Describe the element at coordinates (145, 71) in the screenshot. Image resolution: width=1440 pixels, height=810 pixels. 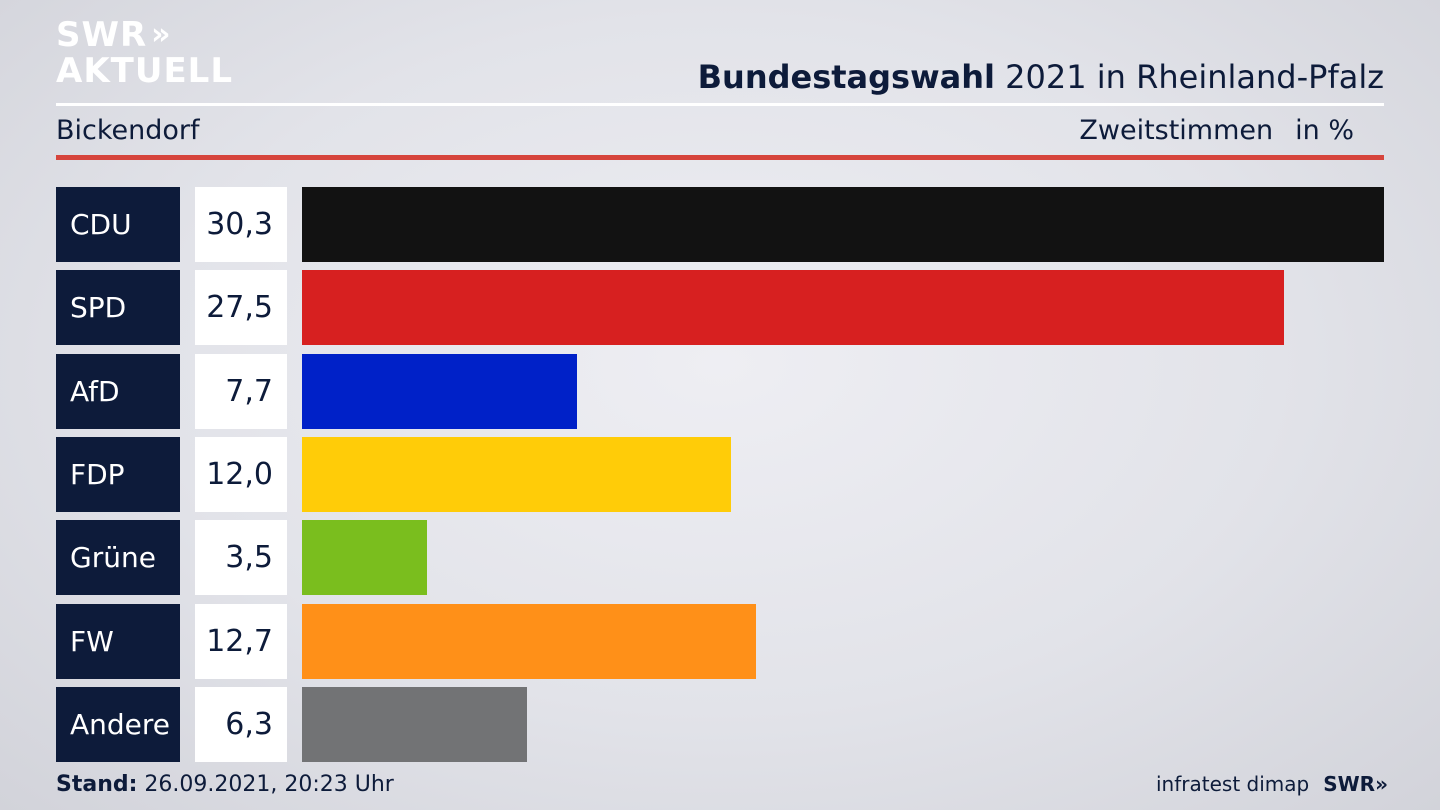
I see `logo-aktuell-text: AKTUELL` at that location.